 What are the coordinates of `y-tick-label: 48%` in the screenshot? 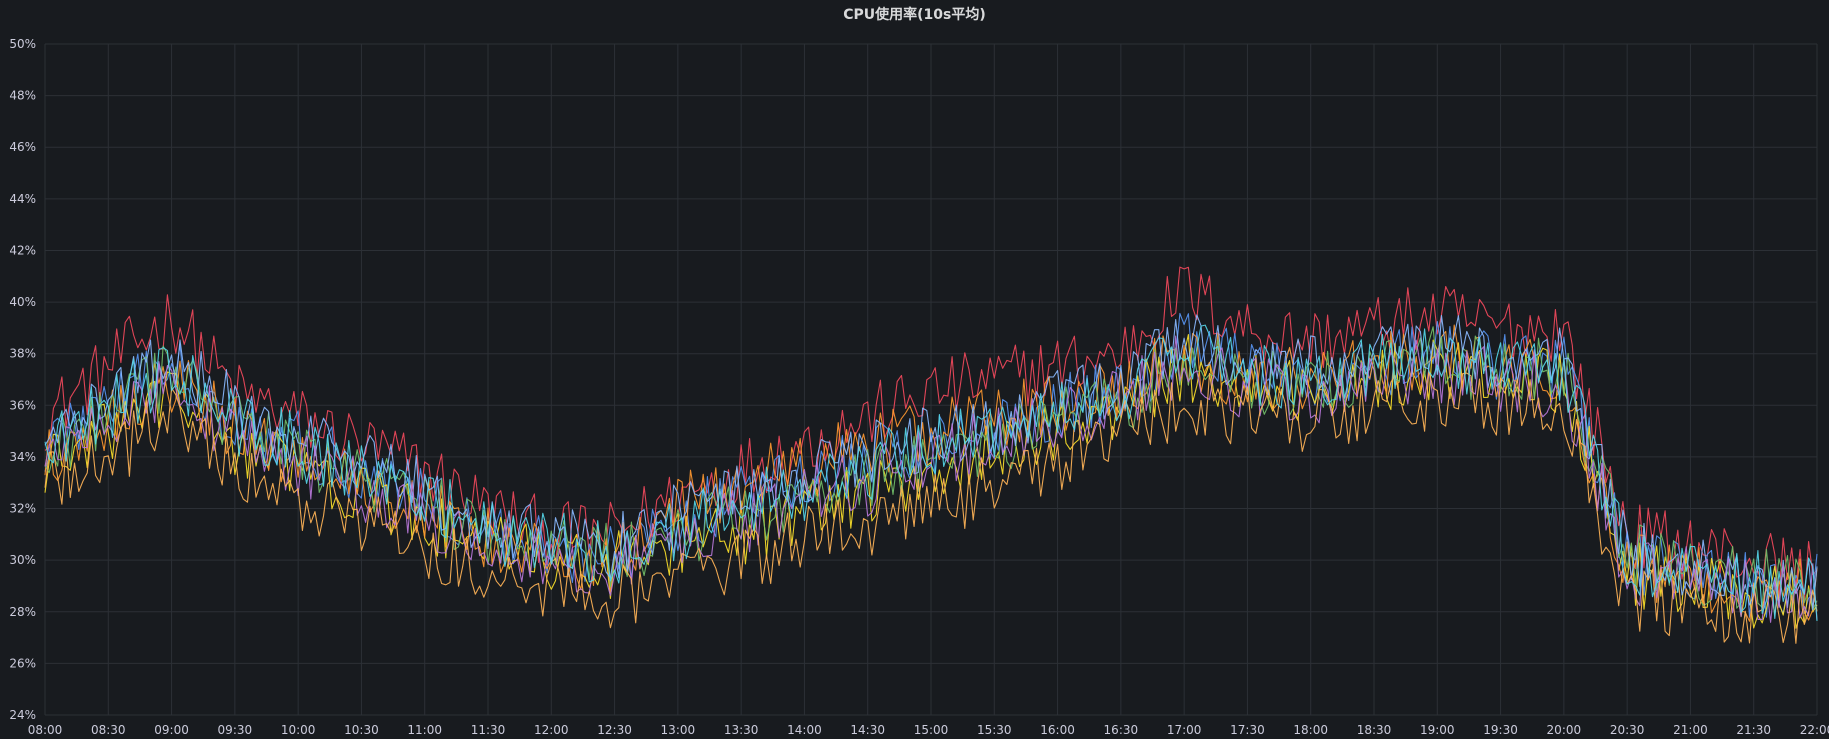 It's located at (22, 96).